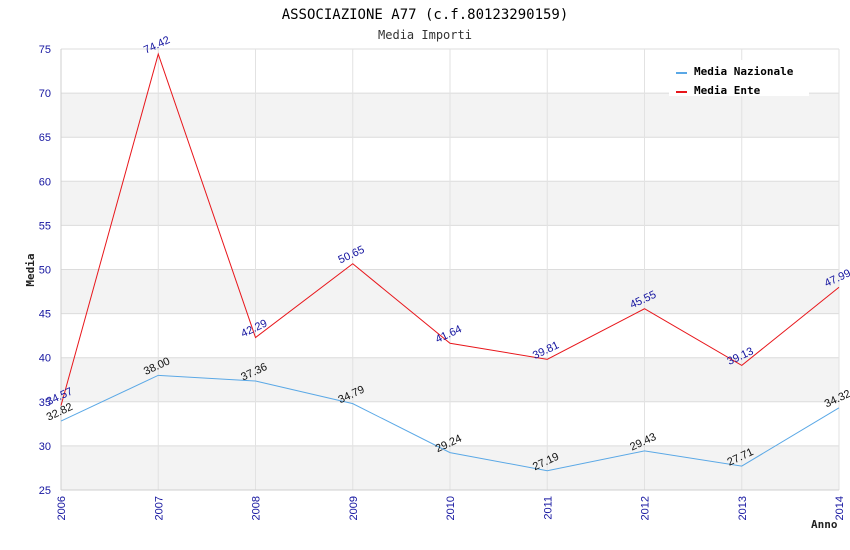 The height and width of the screenshot is (550, 850). I want to click on y-tick-label: 45, so click(45, 315).